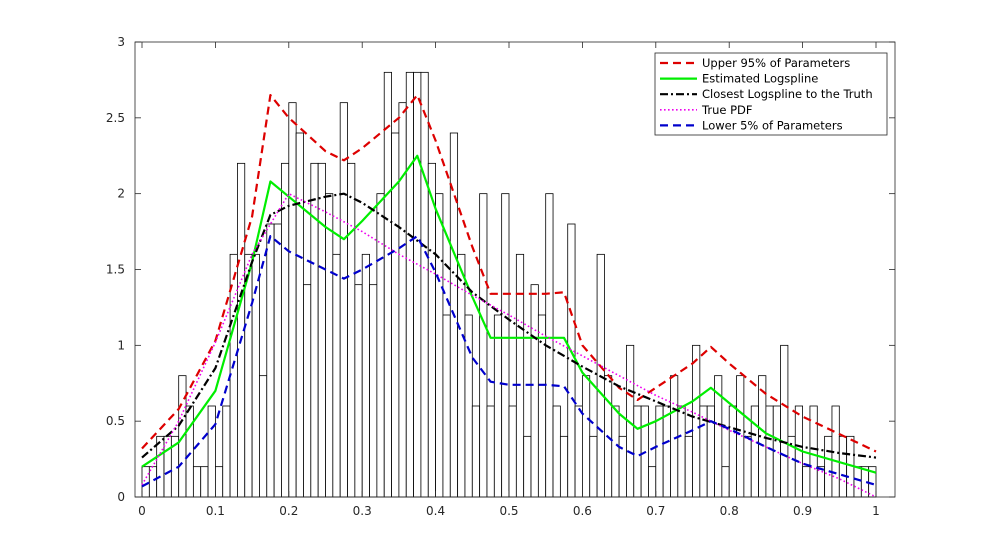 Image resolution: width=990 pixels, height=558 pixels. Describe the element at coordinates (787, 94) in the screenshot. I see `legend-label-2: Closest Logspline to the Truth` at that location.